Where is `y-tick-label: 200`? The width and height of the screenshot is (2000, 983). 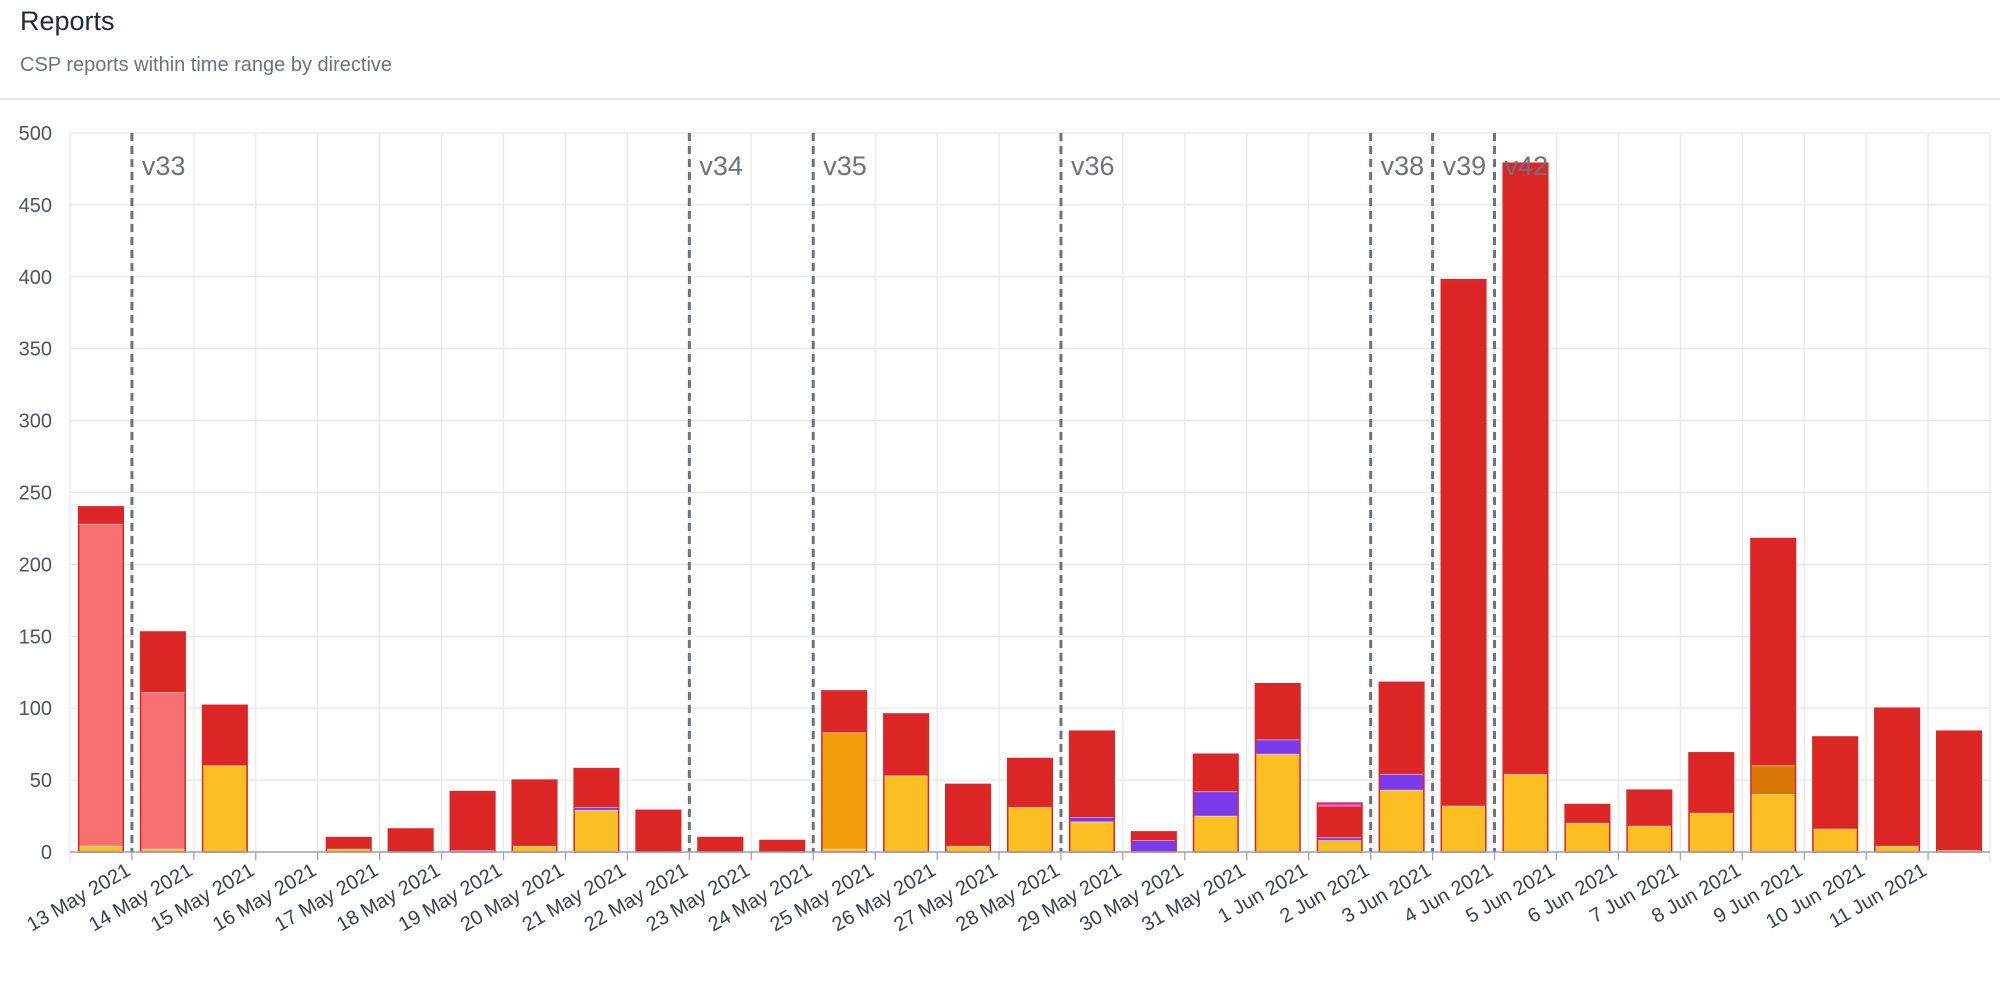
y-tick-label: 200 is located at coordinates (35, 565).